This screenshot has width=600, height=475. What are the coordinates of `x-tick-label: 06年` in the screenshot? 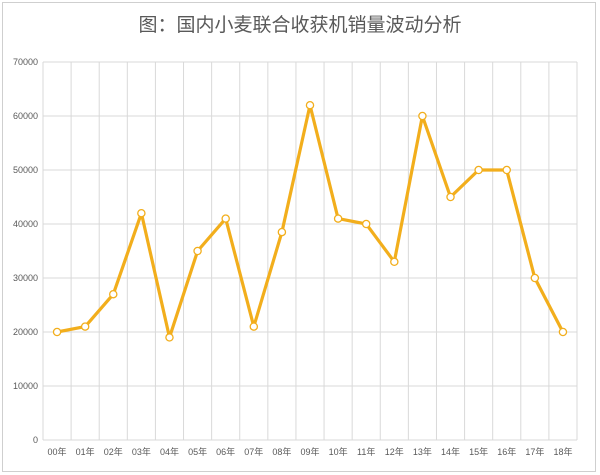 It's located at (225, 451).